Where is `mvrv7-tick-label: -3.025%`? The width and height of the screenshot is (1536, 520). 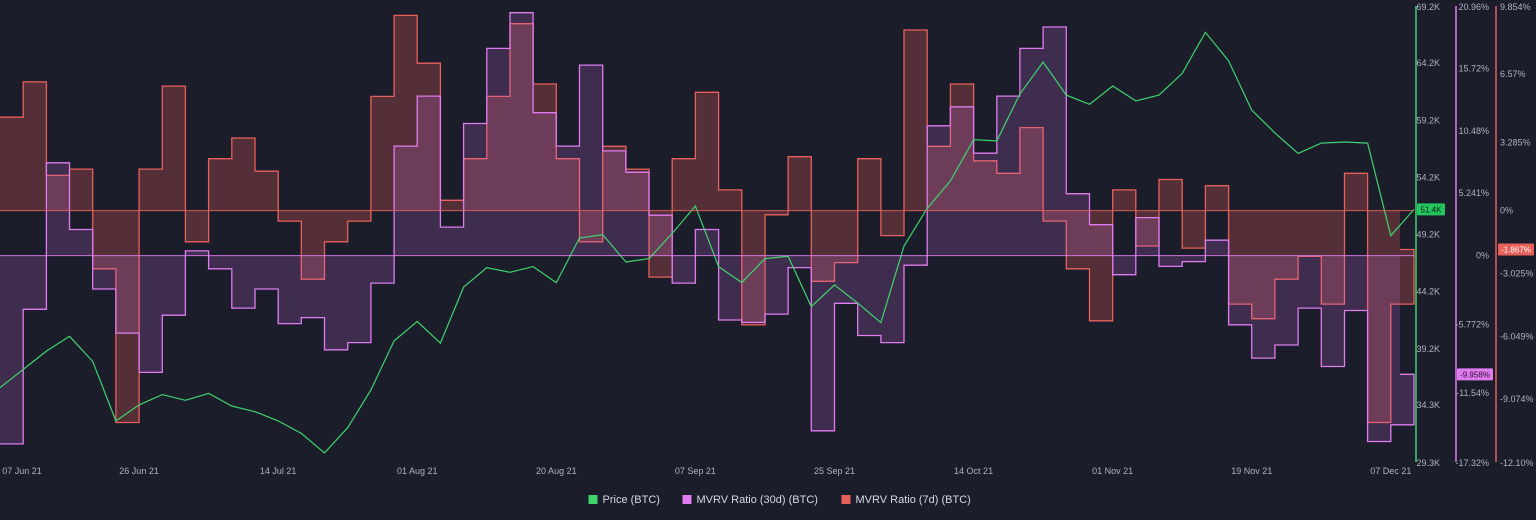
mvrv7-tick-label: -3.025% is located at coordinates (1517, 274).